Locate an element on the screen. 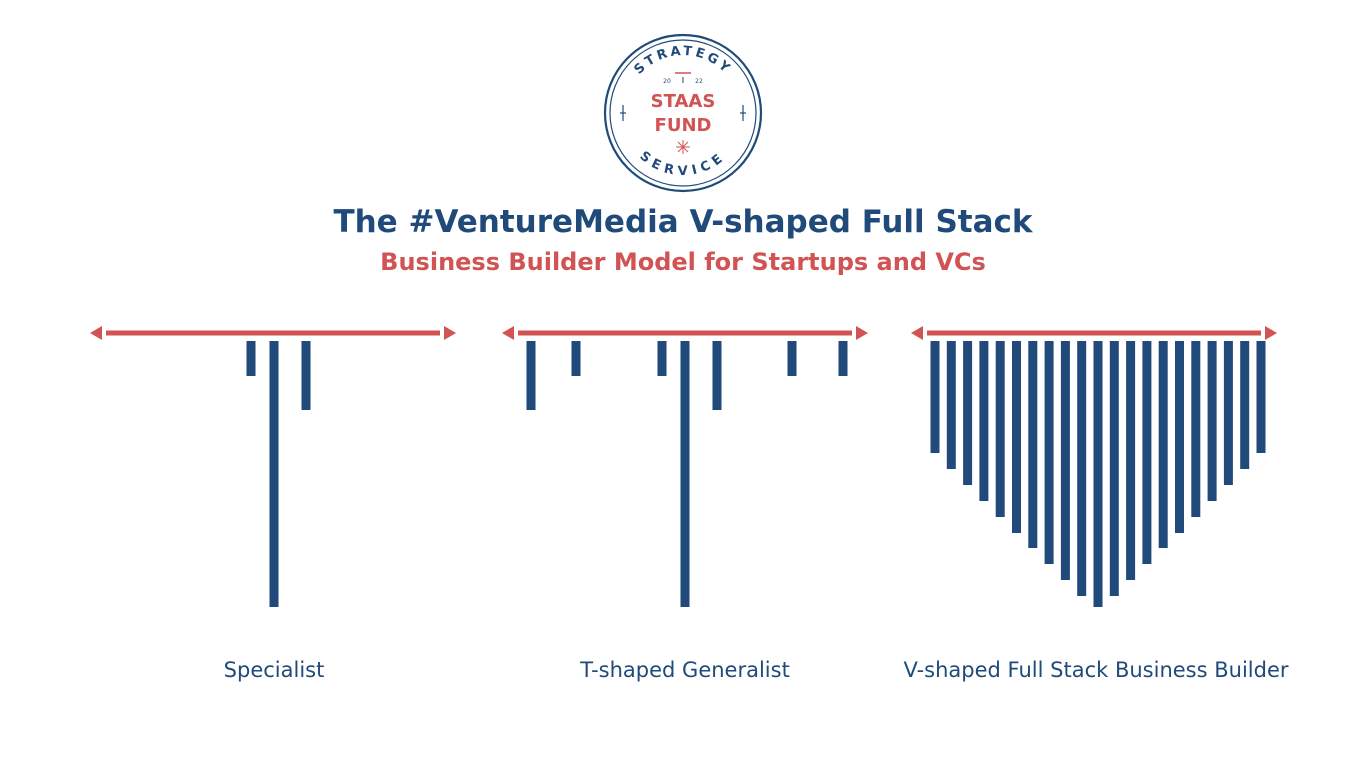 The height and width of the screenshot is (768, 1366). logo-star-icon is located at coordinates (683, 147).